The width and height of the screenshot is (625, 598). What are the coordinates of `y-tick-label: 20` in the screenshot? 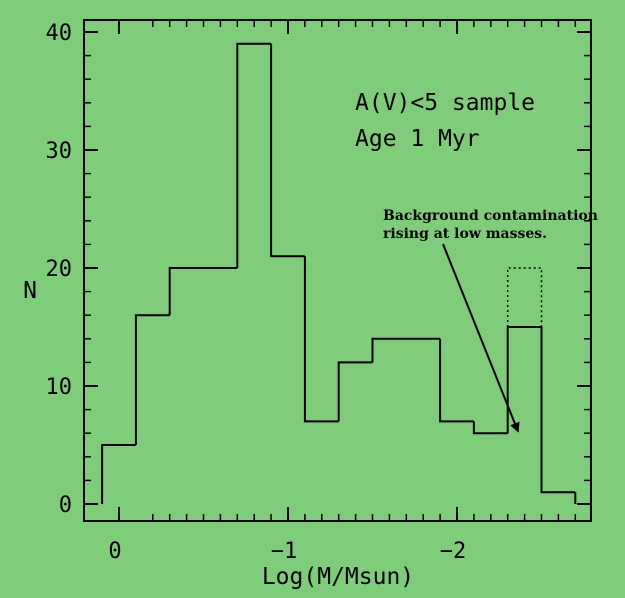 It's located at (59, 269).